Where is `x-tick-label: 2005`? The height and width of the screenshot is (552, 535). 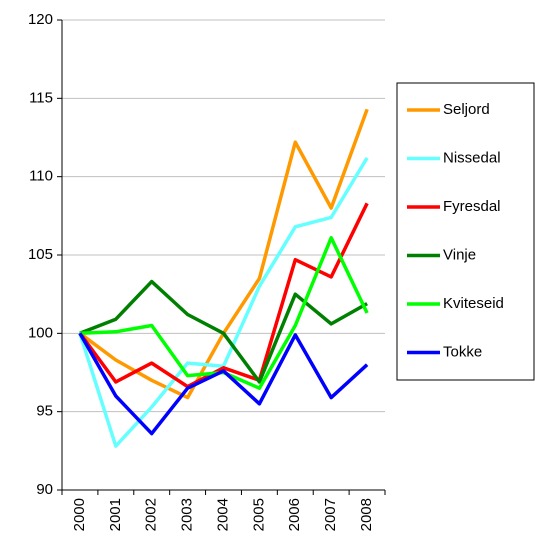 x-tick-label: 2005 is located at coordinates (258, 514).